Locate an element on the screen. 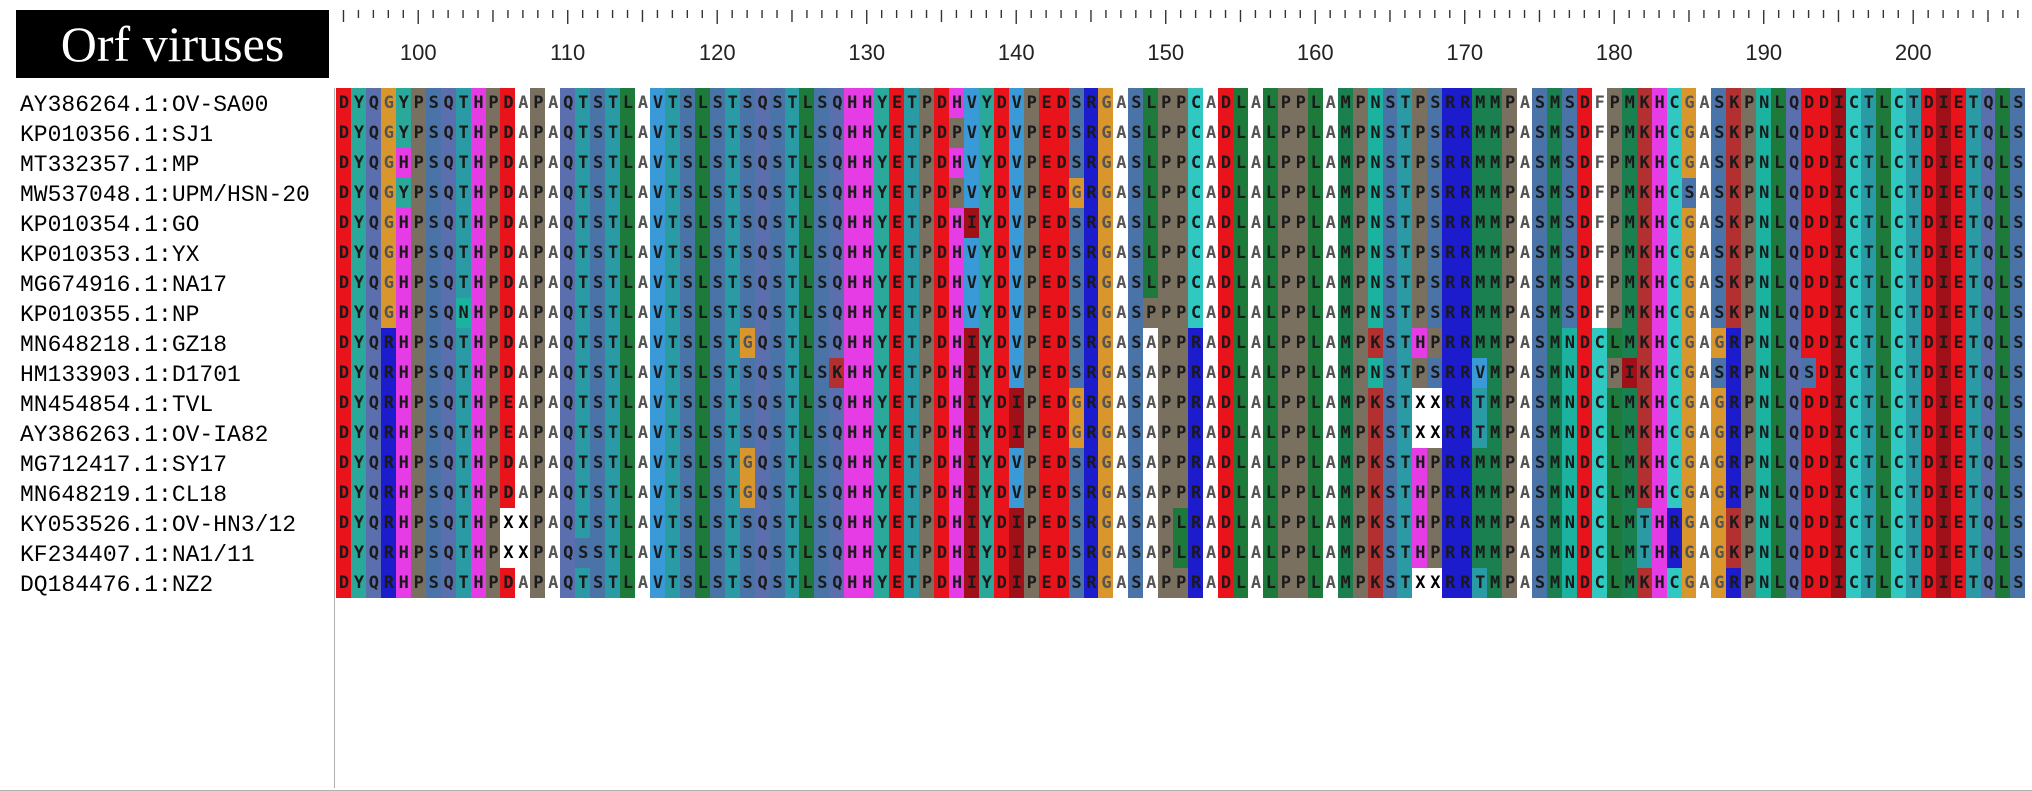 The width and height of the screenshot is (2032, 791). ruler-label: 160 is located at coordinates (1315, 52).